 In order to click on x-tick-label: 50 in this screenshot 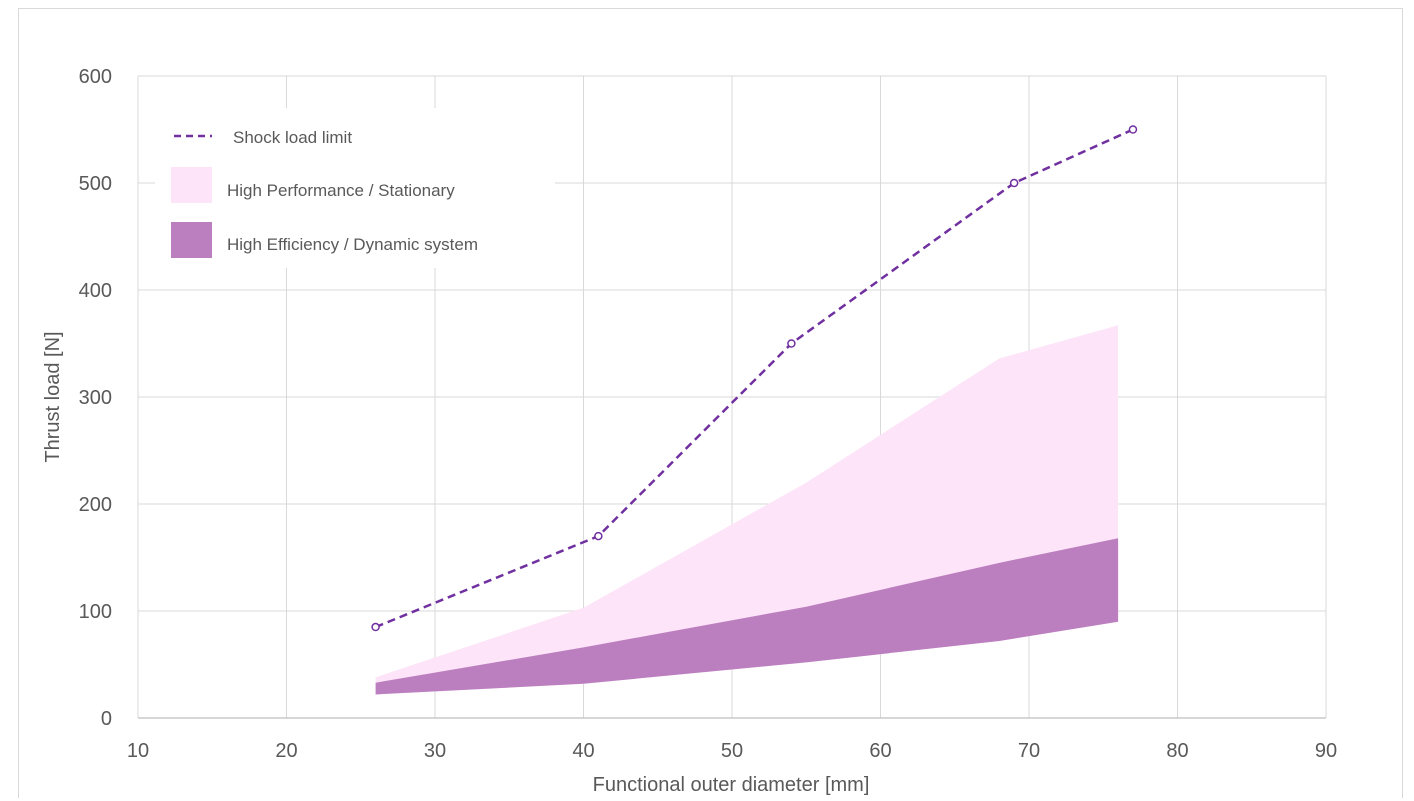, I will do `click(732, 751)`.